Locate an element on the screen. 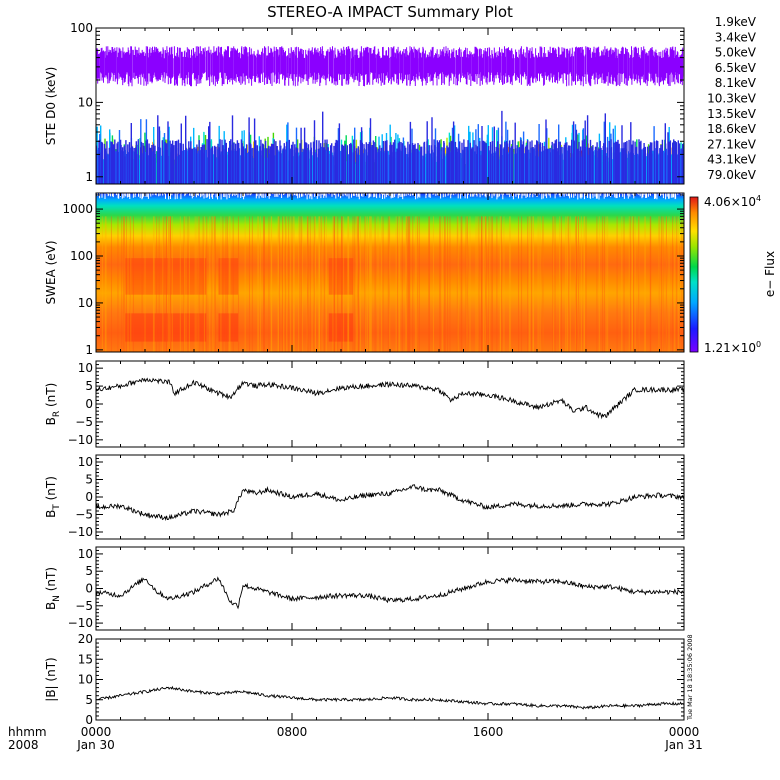 Image resolution: width=780 pixels, height=780 pixels. bn-frame is located at coordinates (390, 588).